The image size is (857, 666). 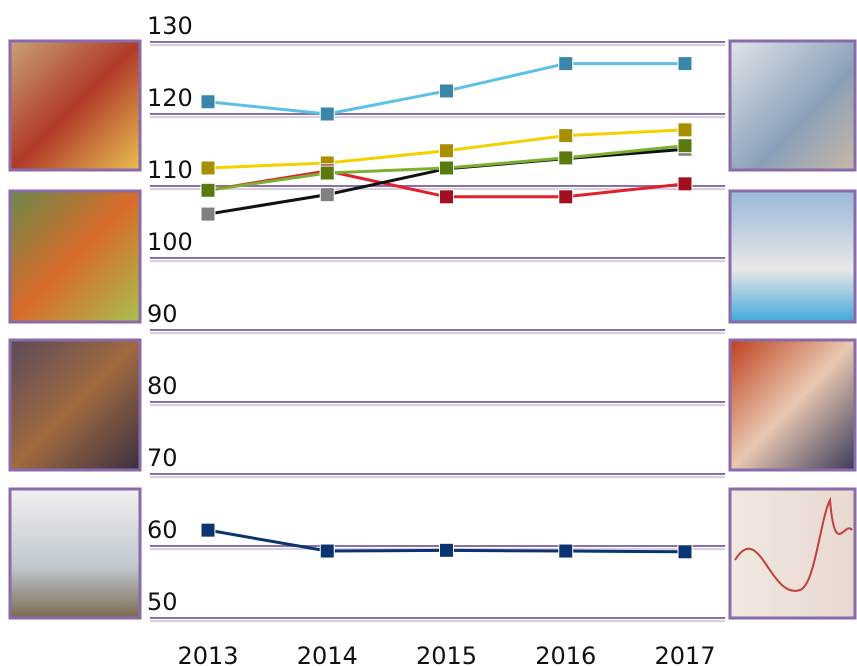 What do you see at coordinates (327, 654) in the screenshot?
I see `x-tick-label: 2014` at bounding box center [327, 654].